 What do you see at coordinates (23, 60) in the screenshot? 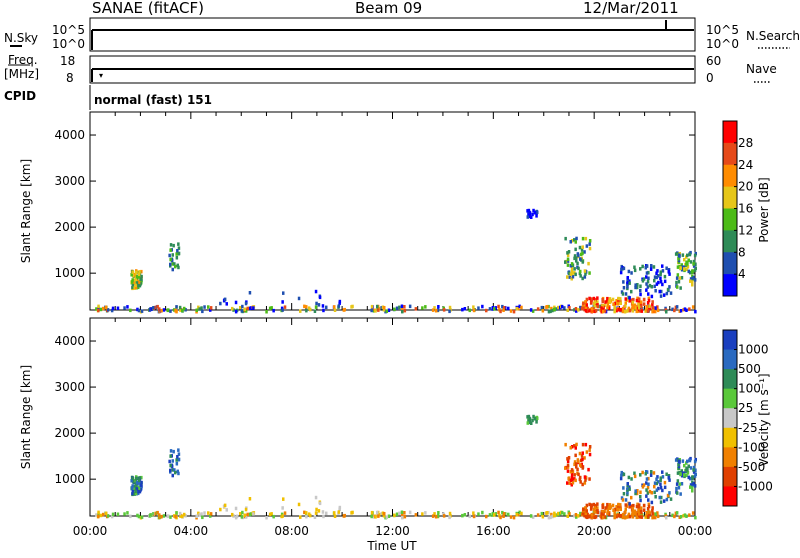
I see `freq-label-line1: Freq.` at bounding box center [23, 60].